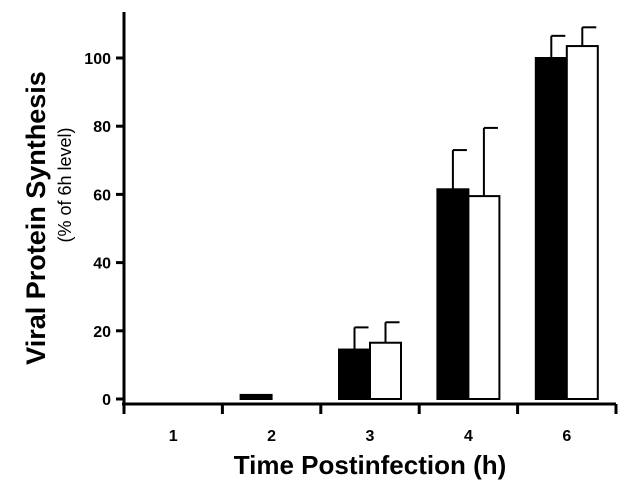  I want to click on y-axis-title: Viral Protein Synthesis, so click(36, 218).